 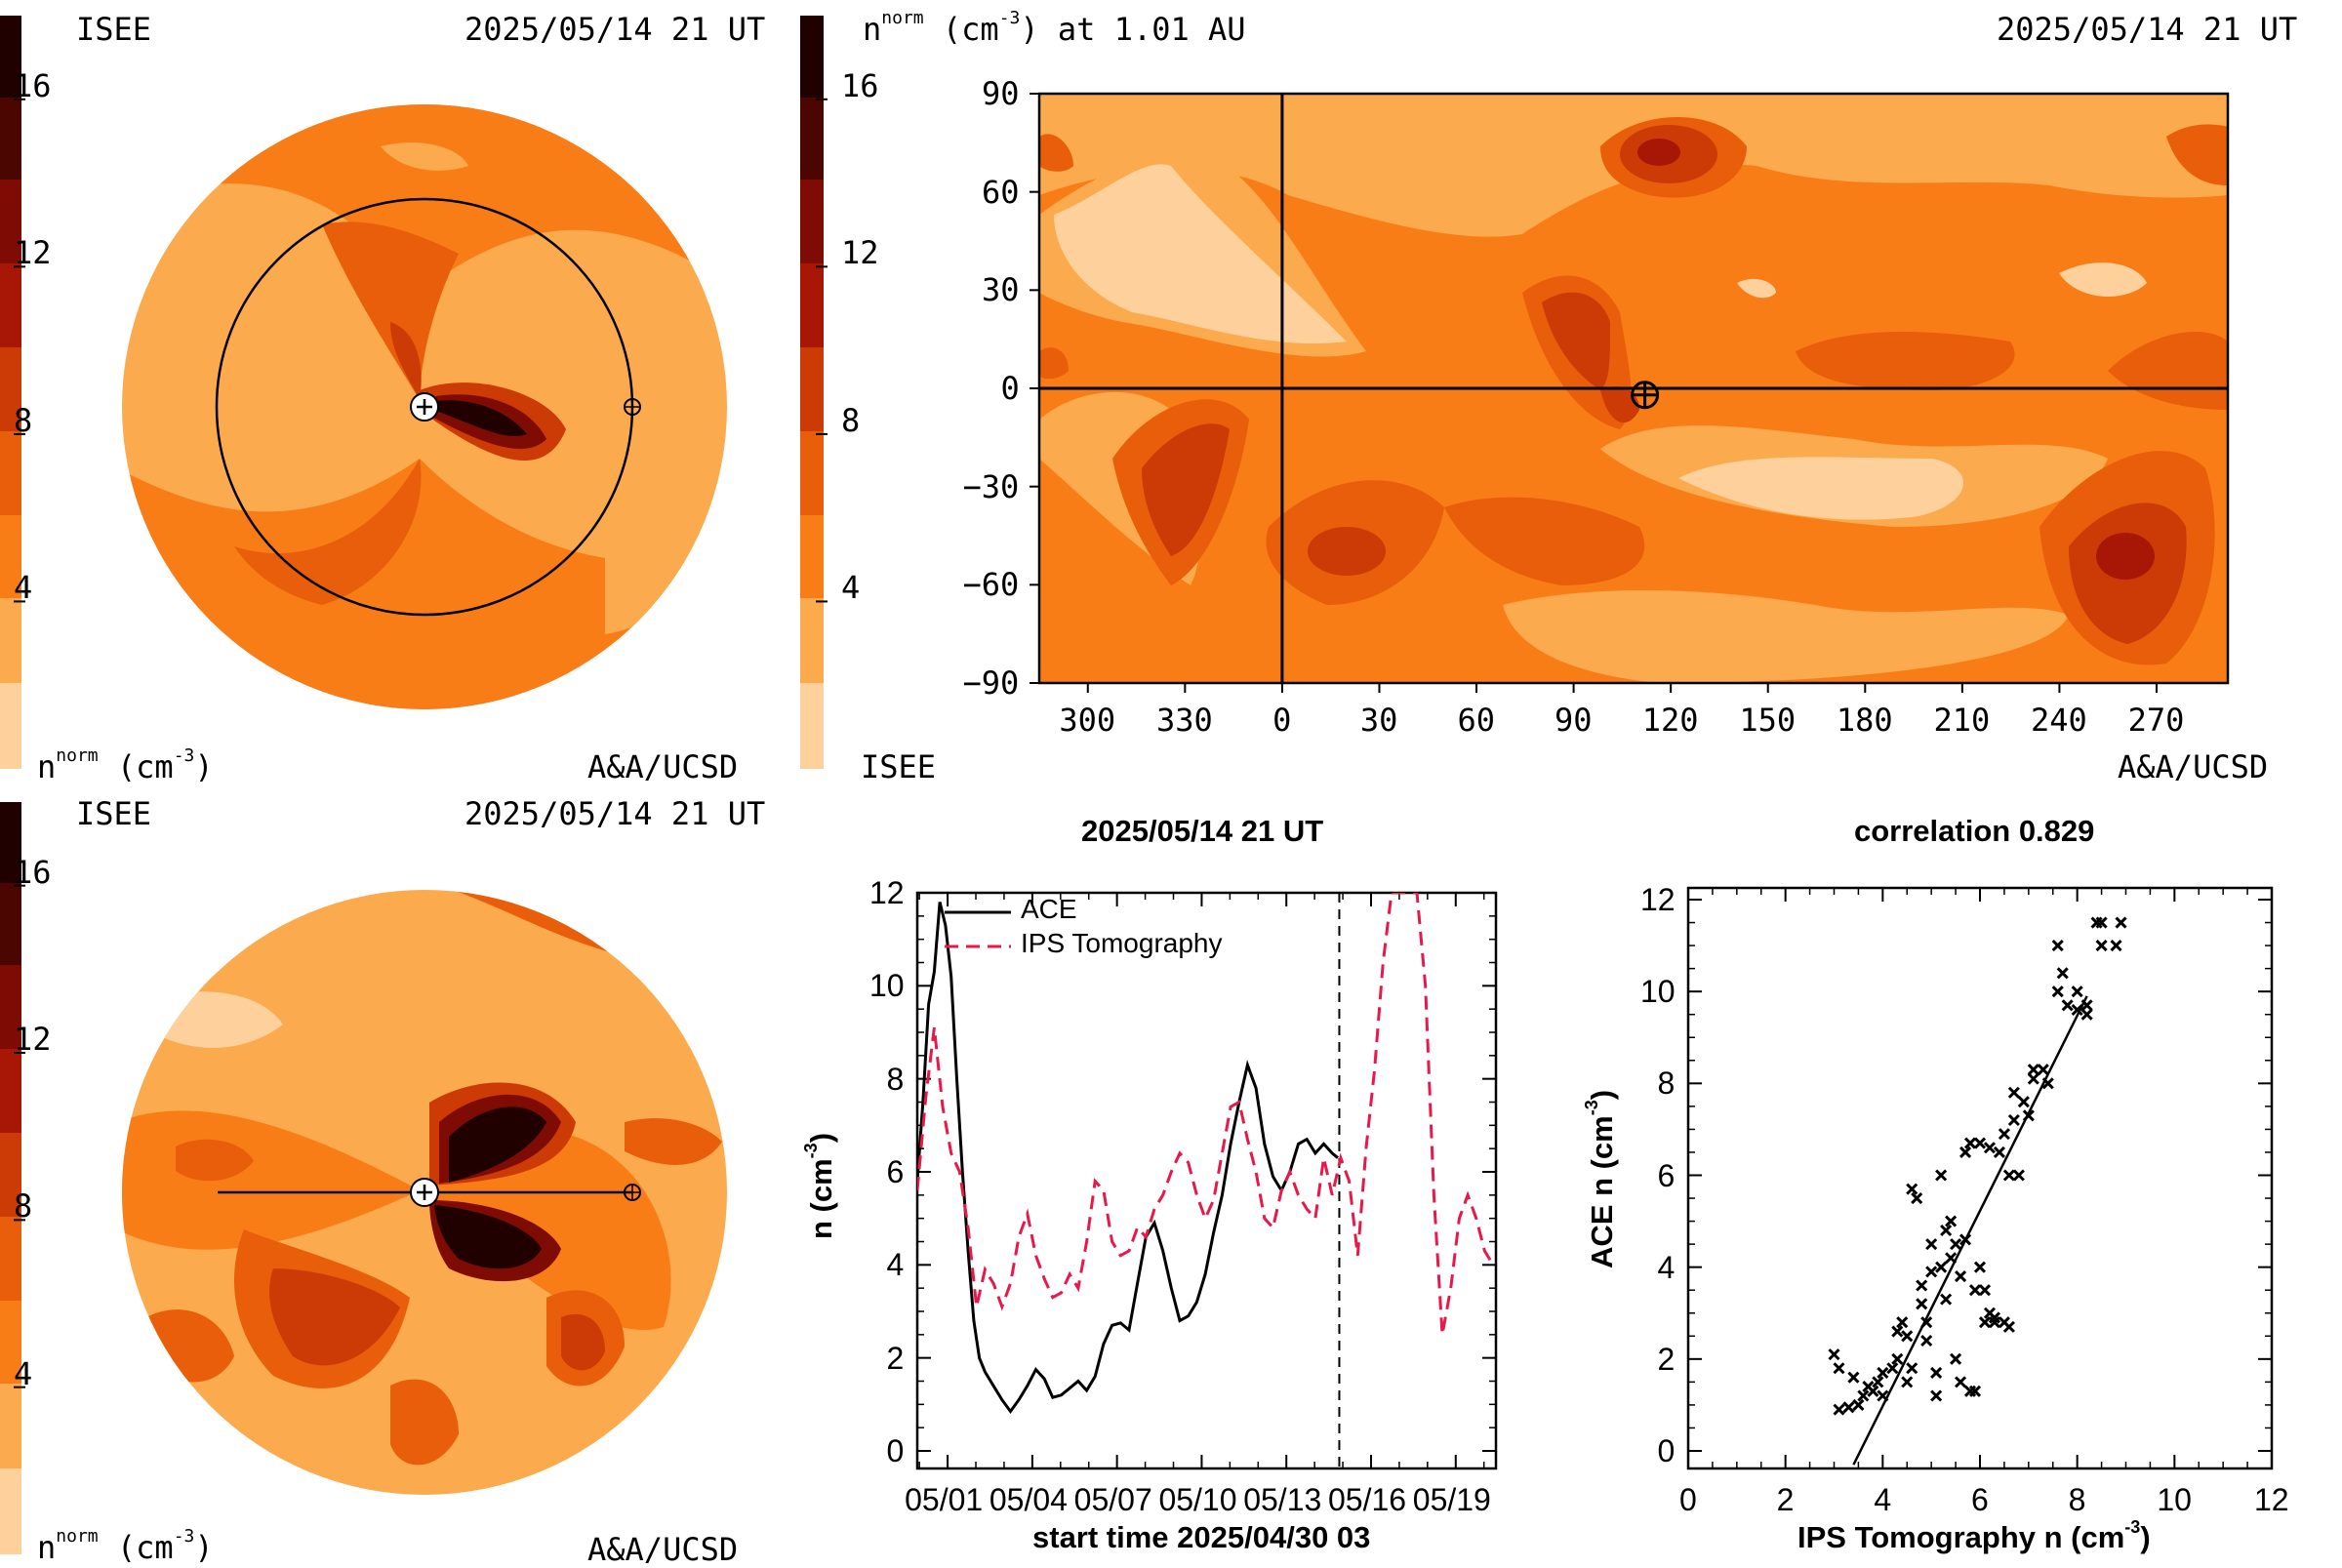 I want to click on colorbar-tick: 16, so click(x=860, y=85).